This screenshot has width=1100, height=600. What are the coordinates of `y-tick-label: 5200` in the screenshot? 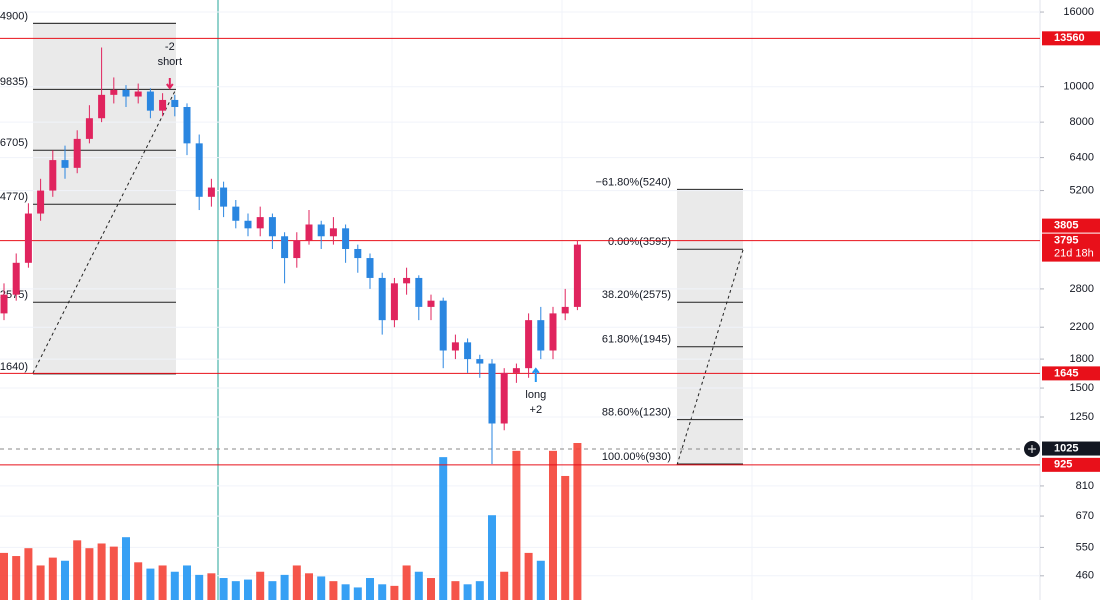 It's located at (1082, 190).